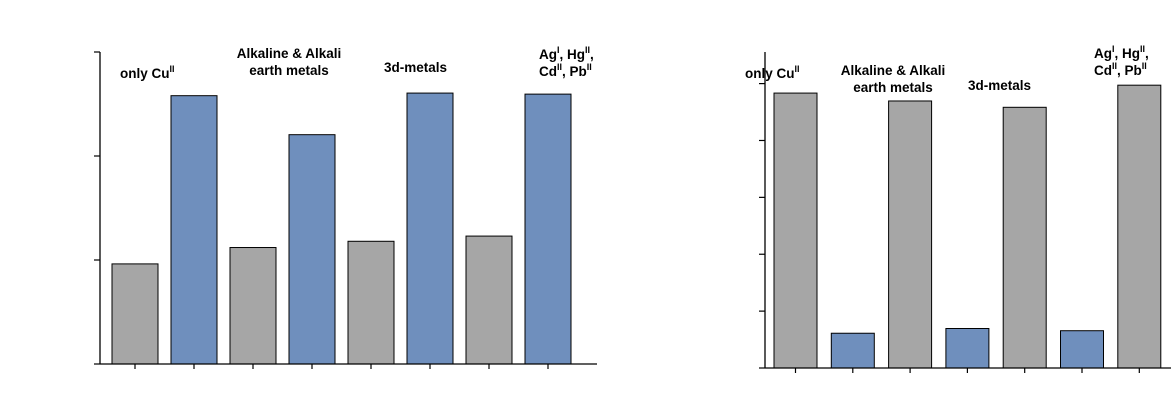 This screenshot has height=406, width=1171. What do you see at coordinates (548, 229) in the screenshot?
I see `bar-s8` at bounding box center [548, 229].